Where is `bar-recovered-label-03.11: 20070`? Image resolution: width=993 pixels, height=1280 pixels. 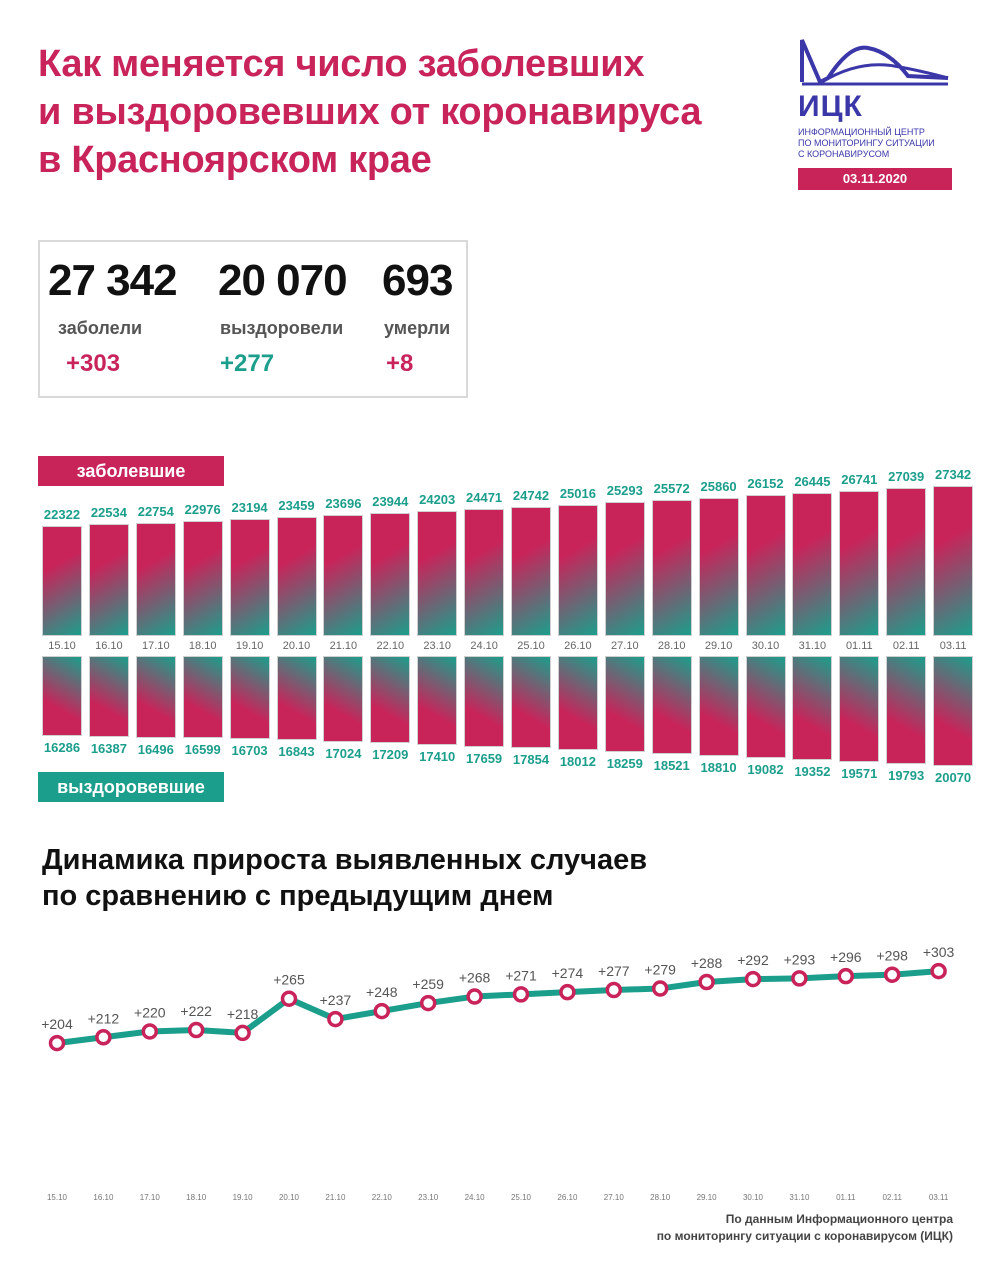 bar-recovered-label-03.11: 20070 is located at coordinates (953, 777).